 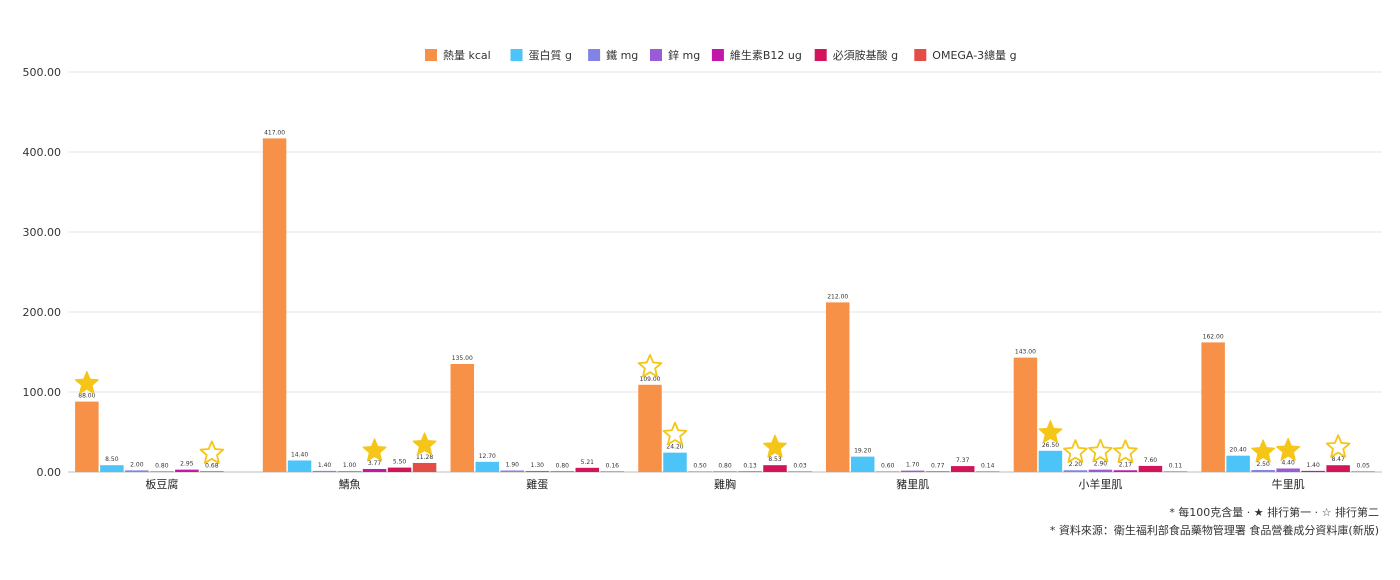 What do you see at coordinates (1126, 464) in the screenshot?
I see `bar-value-label: 2.17` at bounding box center [1126, 464].